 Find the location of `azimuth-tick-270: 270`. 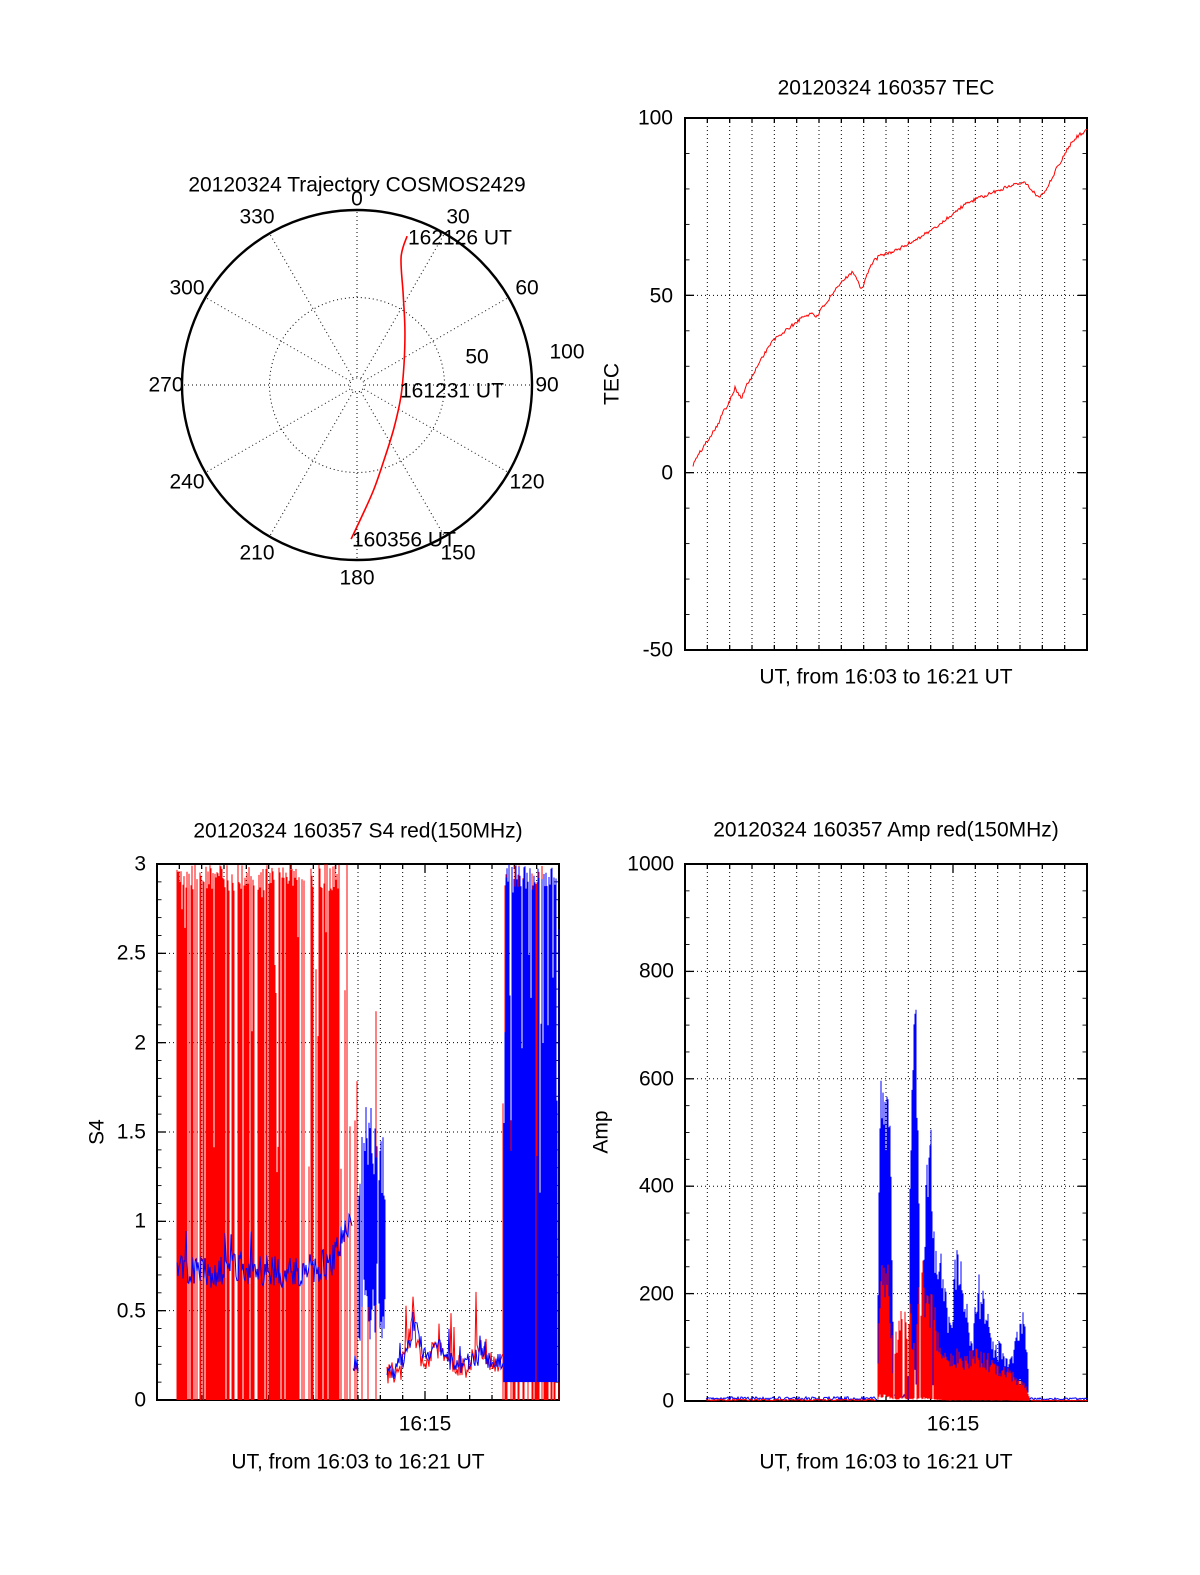

azimuth-tick-270: 270 is located at coordinates (166, 385).